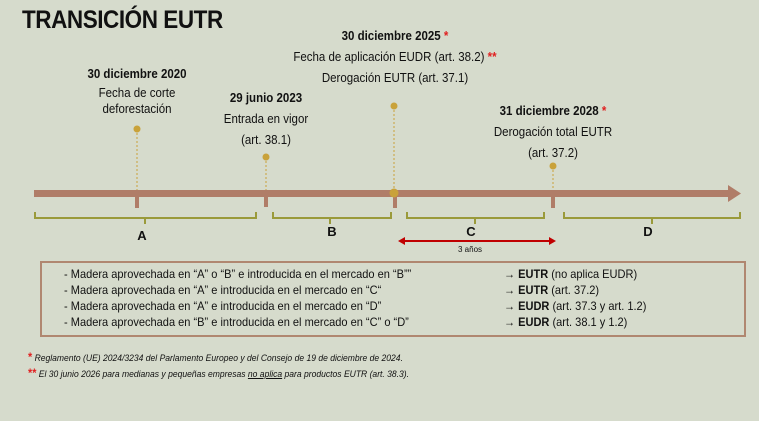  Describe the element at coordinates (382, 193) in the screenshot. I see `timeline-bar` at that location.